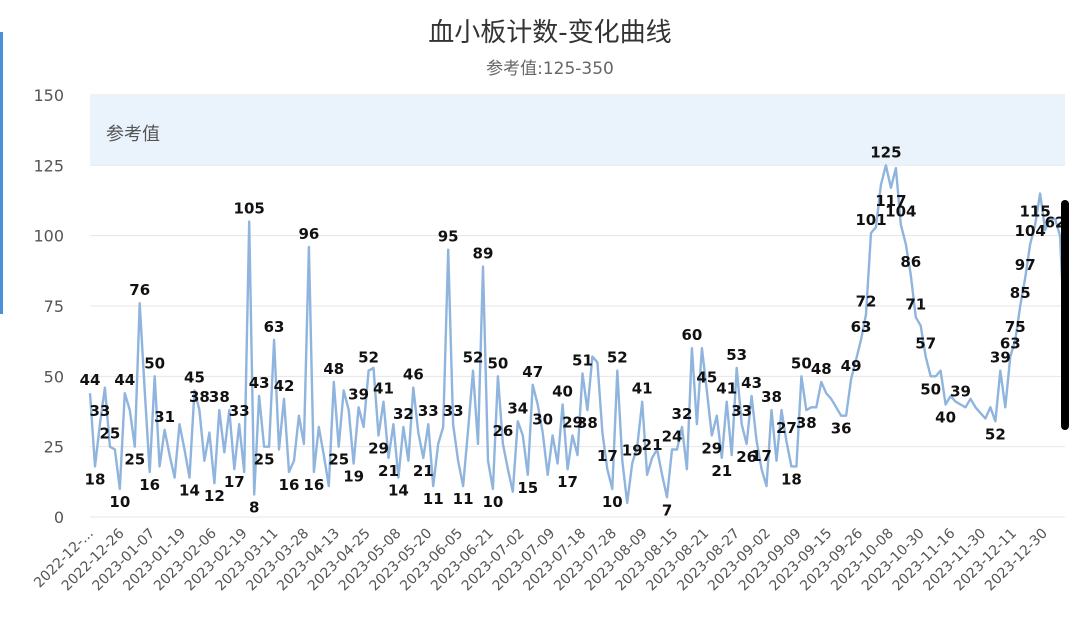 Image resolution: width=1080 pixels, height=631 pixels. Describe the element at coordinates (866, 301) in the screenshot. I see `data-label: 72` at that location.